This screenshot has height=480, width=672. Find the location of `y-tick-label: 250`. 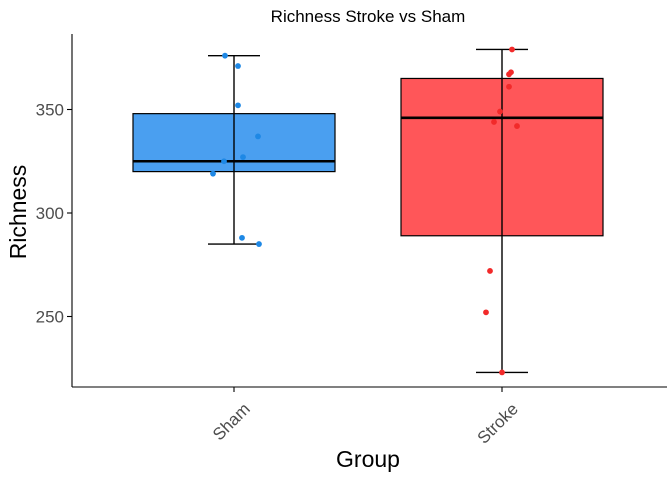

y-tick-label: 250 is located at coordinates (50, 317).